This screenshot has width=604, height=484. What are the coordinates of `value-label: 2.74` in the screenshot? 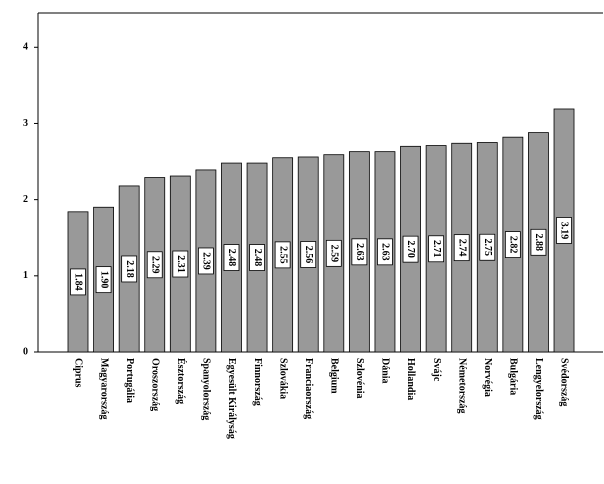 It's located at (461, 248).